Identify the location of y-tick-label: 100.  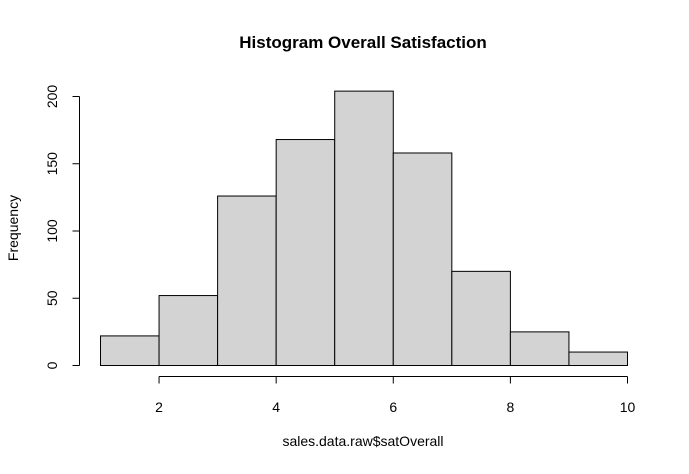
(52, 231).